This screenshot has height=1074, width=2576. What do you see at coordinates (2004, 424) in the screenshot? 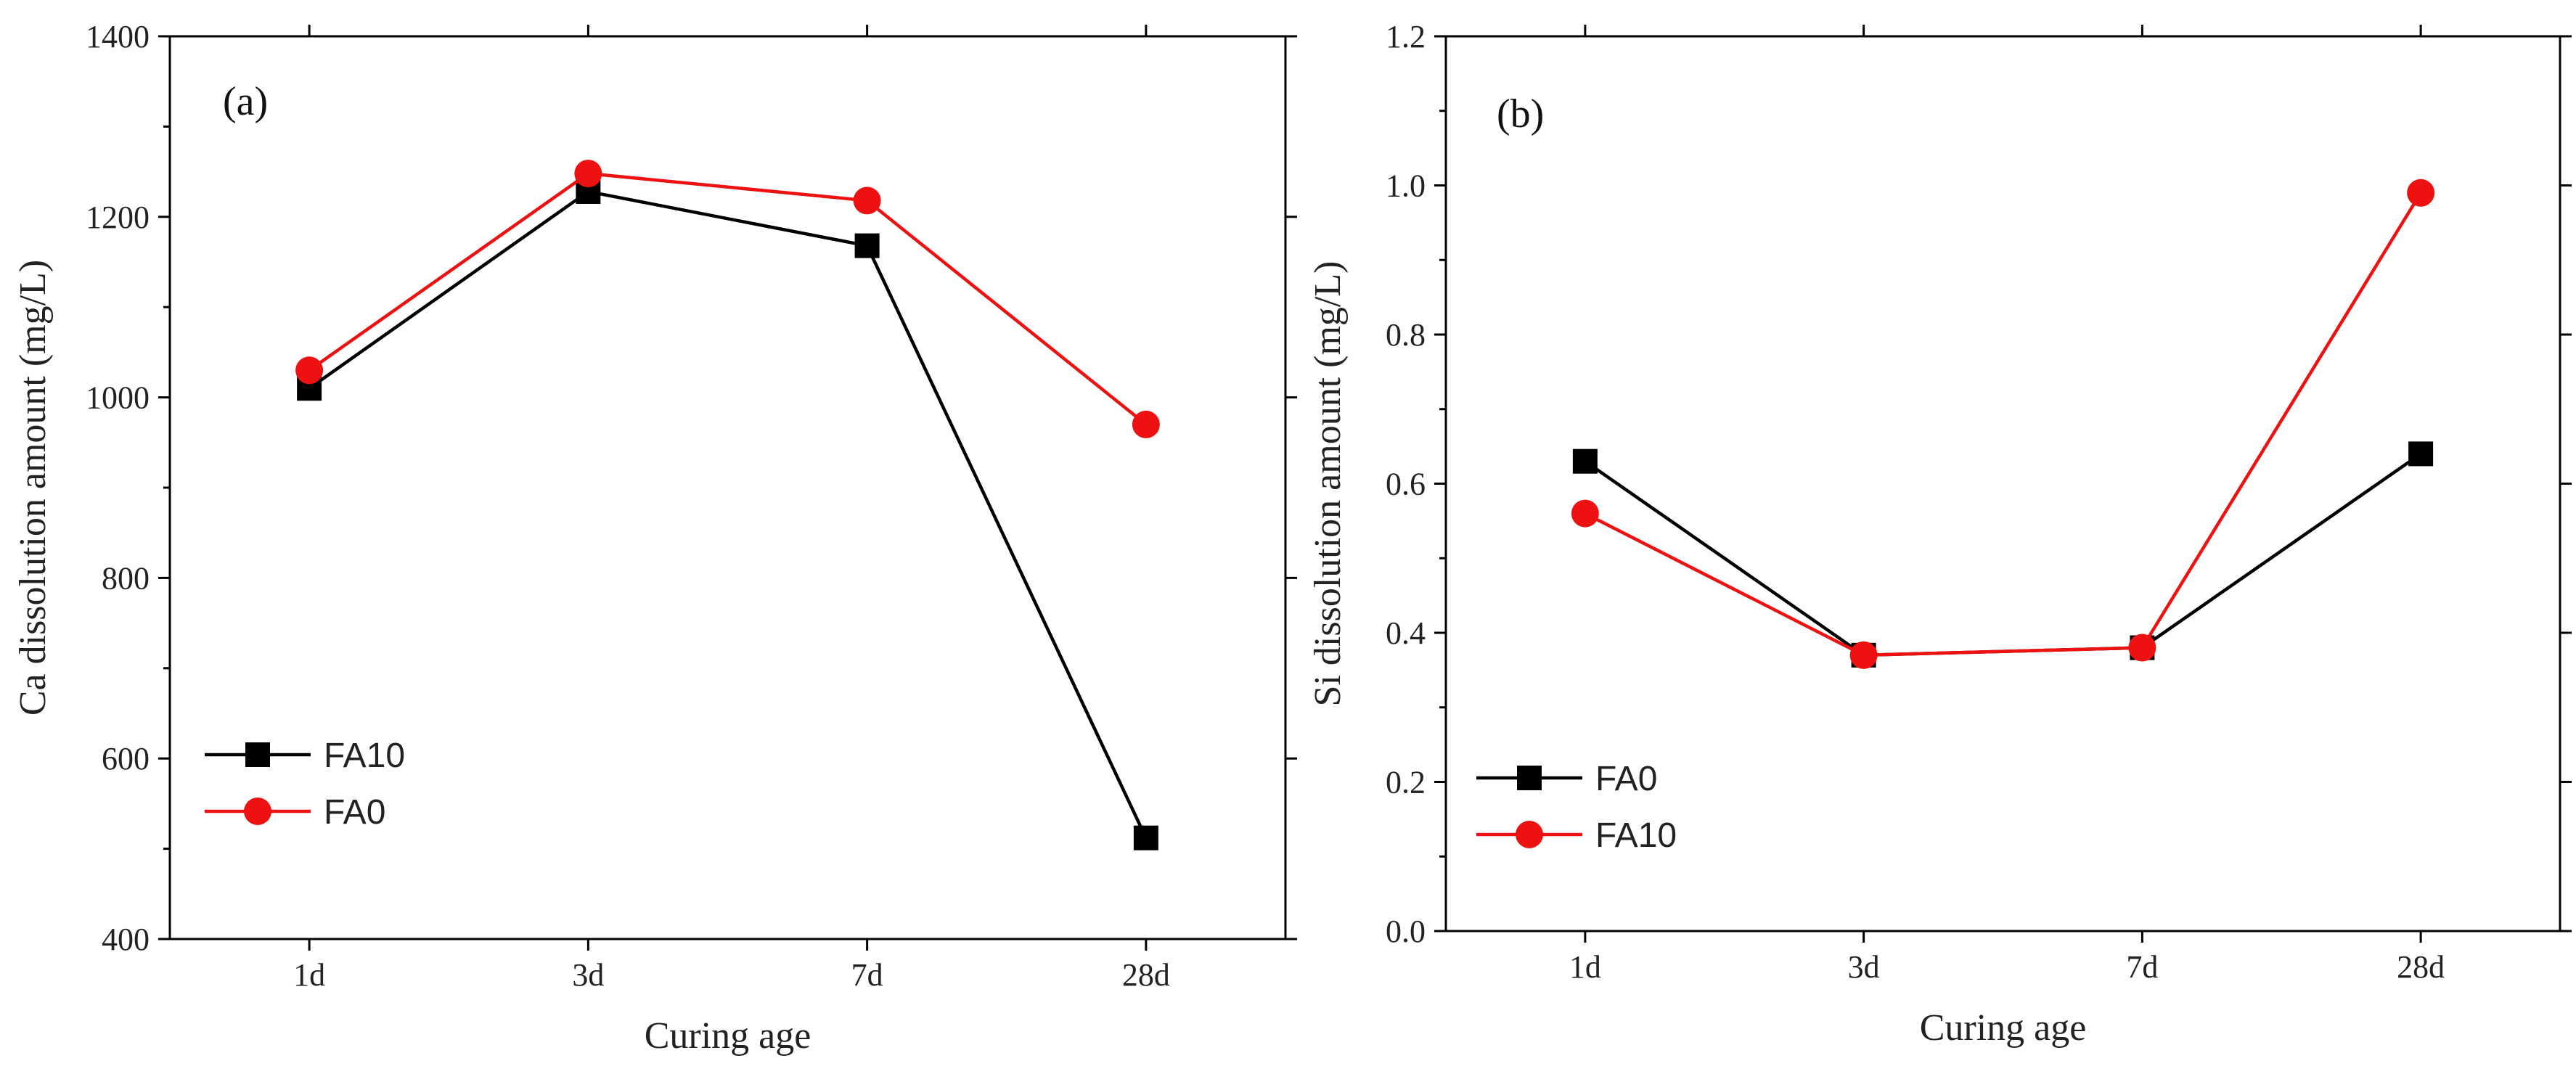
I see `series-line-fa10` at bounding box center [2004, 424].